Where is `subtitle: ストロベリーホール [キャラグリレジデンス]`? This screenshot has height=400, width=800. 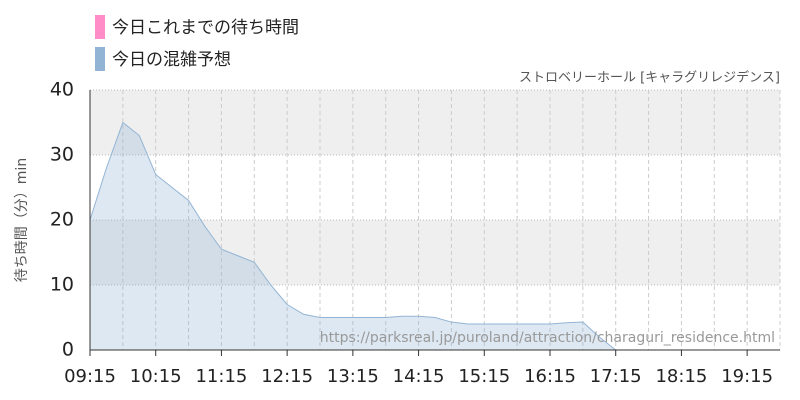 subtitle: ストロベリーホール [キャラグリレジデンス] is located at coordinates (649, 78).